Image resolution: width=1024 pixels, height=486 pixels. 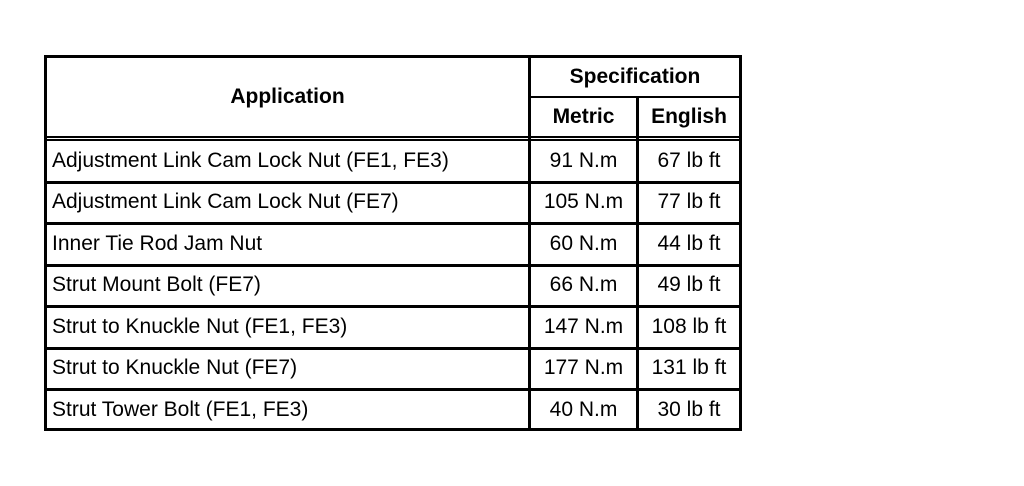 I want to click on metric-cell: 177 N.m, so click(x=583, y=368).